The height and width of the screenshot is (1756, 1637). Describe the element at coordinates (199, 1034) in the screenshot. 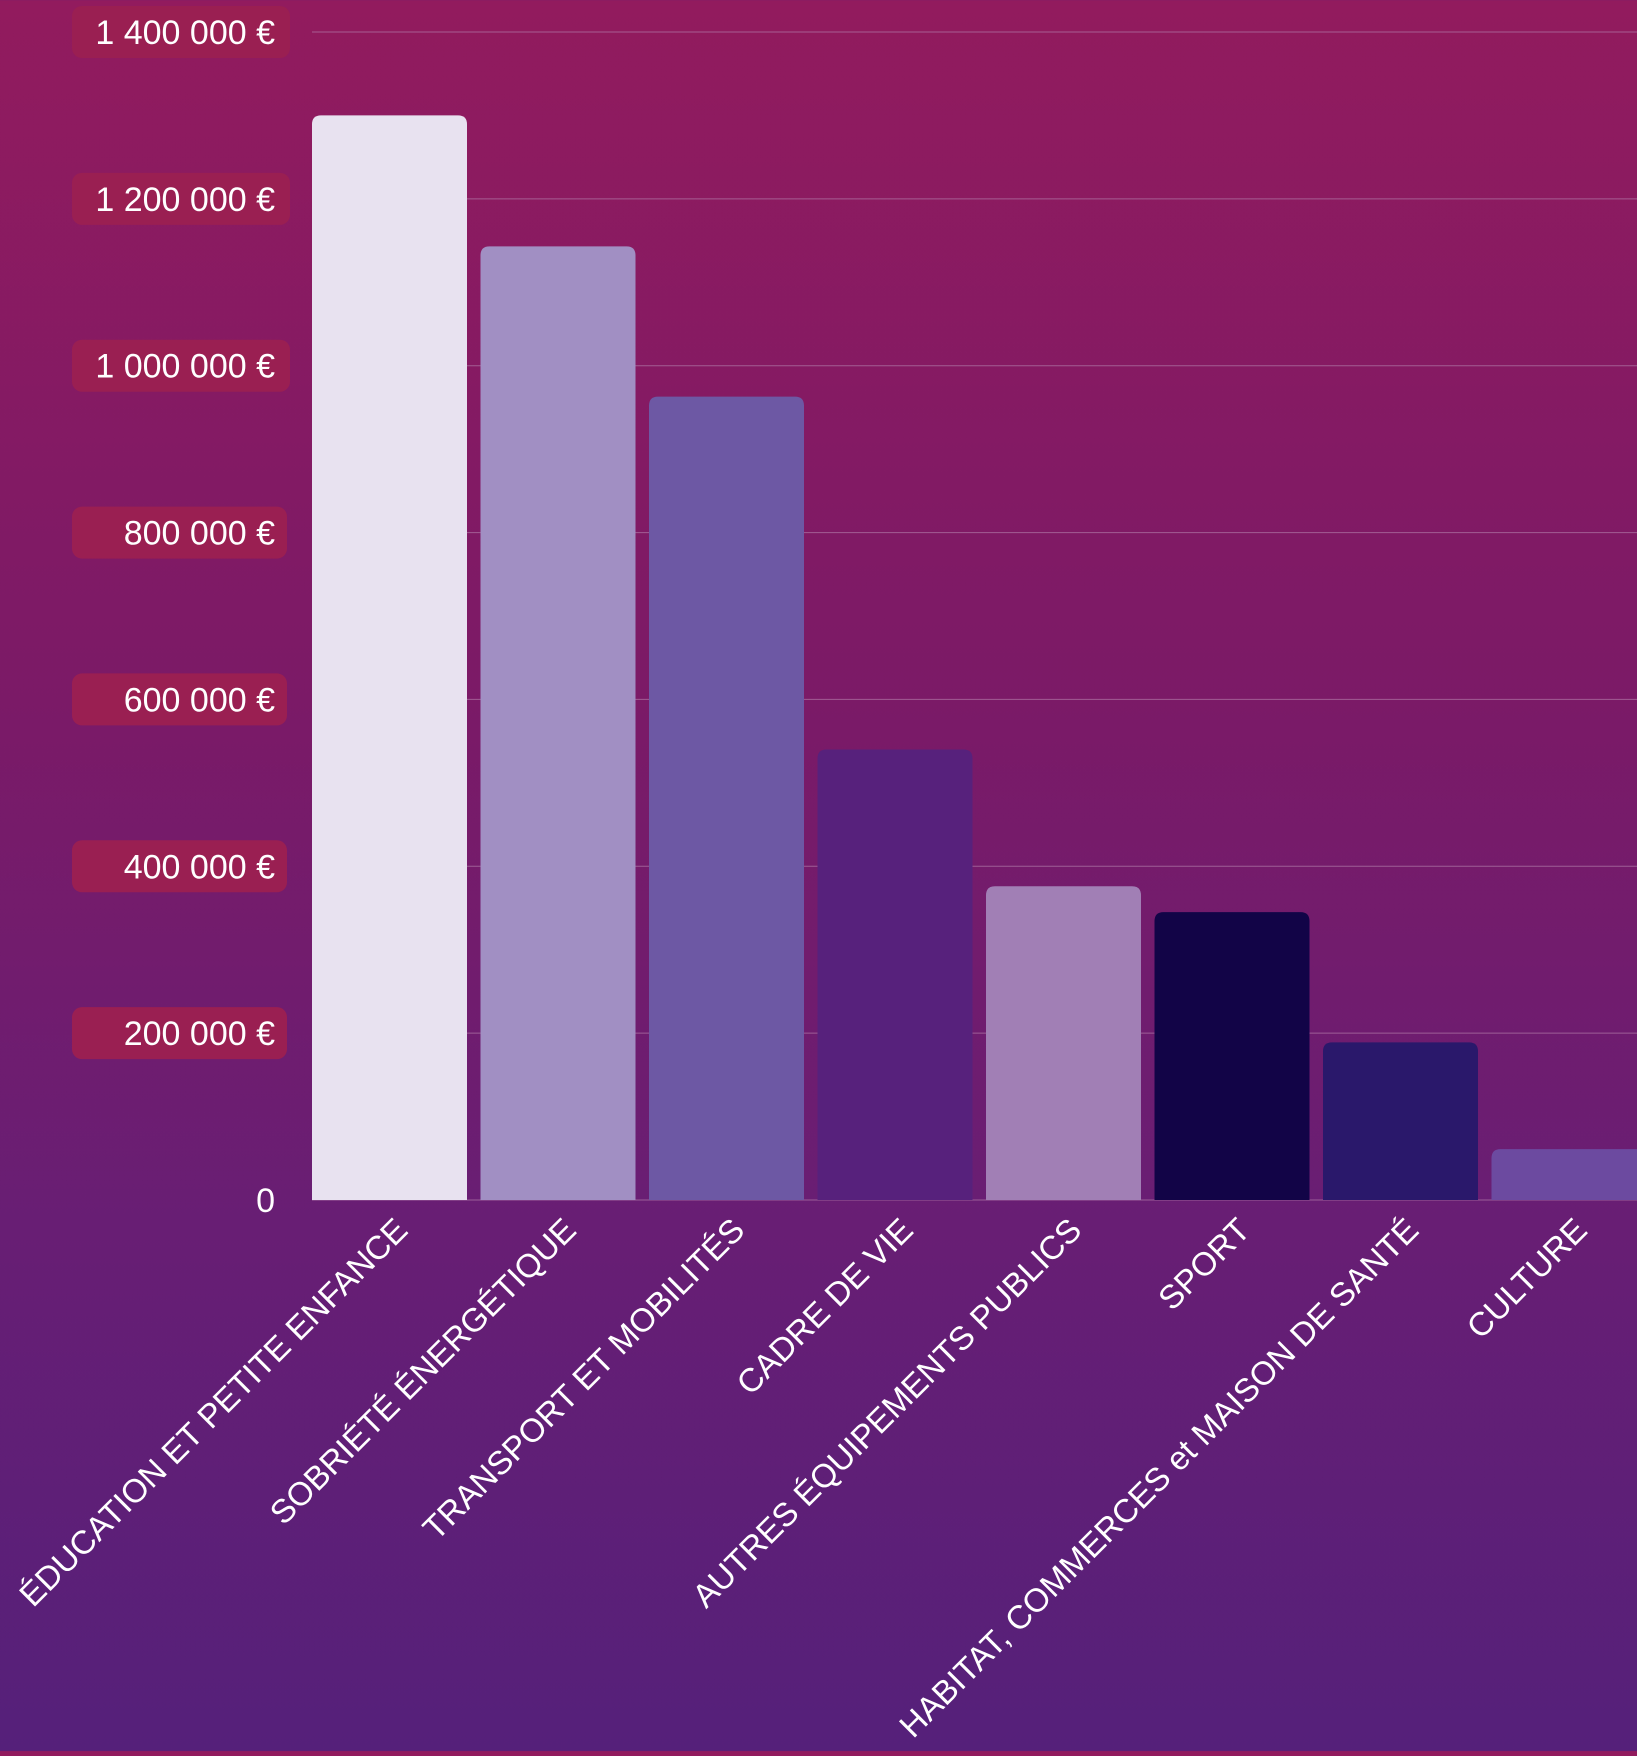

I see `y-tick-label: 200 000 €` at that location.